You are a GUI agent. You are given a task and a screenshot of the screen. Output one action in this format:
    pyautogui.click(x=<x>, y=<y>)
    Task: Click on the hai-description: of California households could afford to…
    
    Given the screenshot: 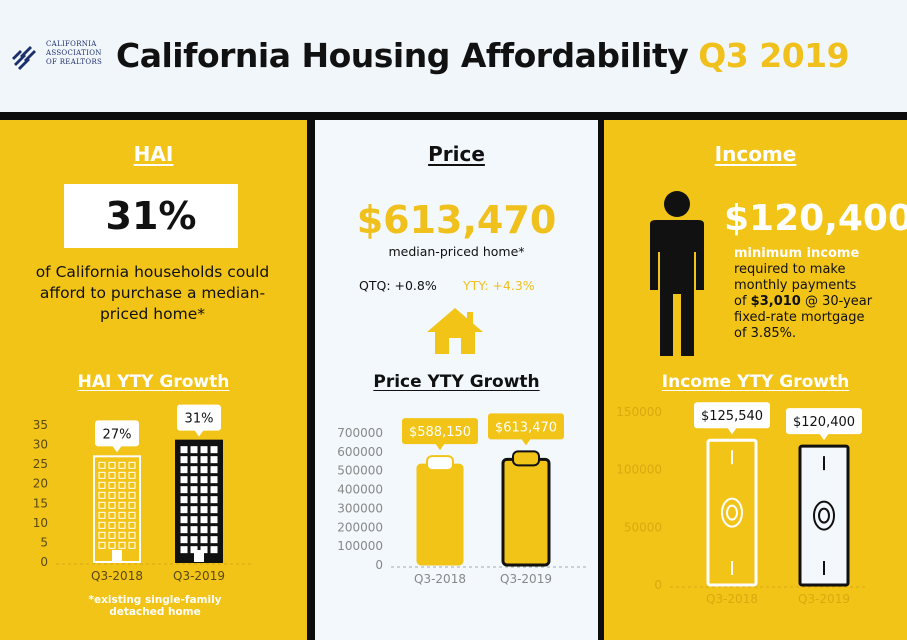 What is the action you would take?
    pyautogui.click(x=152, y=293)
    